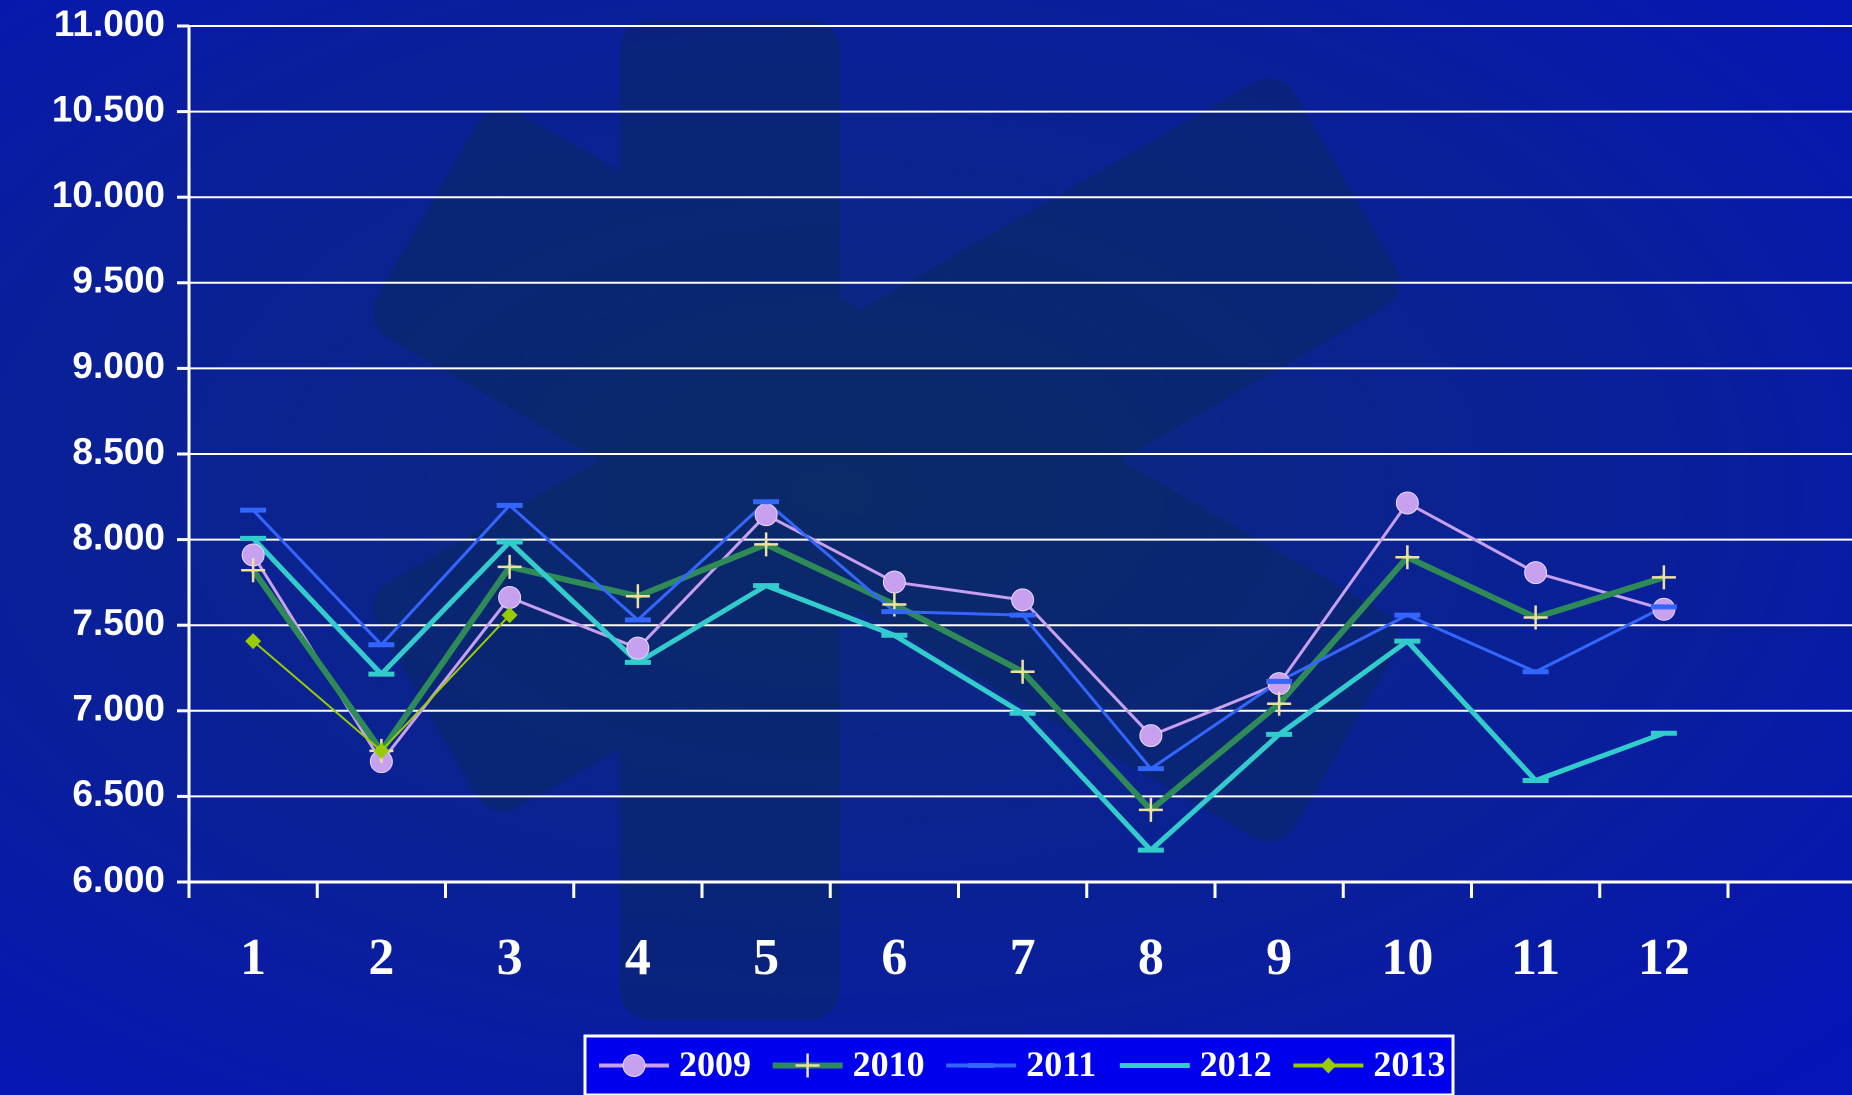 The width and height of the screenshot is (1852, 1095). Describe the element at coordinates (118, 451) in the screenshot. I see `y-tick-label: 8.500` at that location.